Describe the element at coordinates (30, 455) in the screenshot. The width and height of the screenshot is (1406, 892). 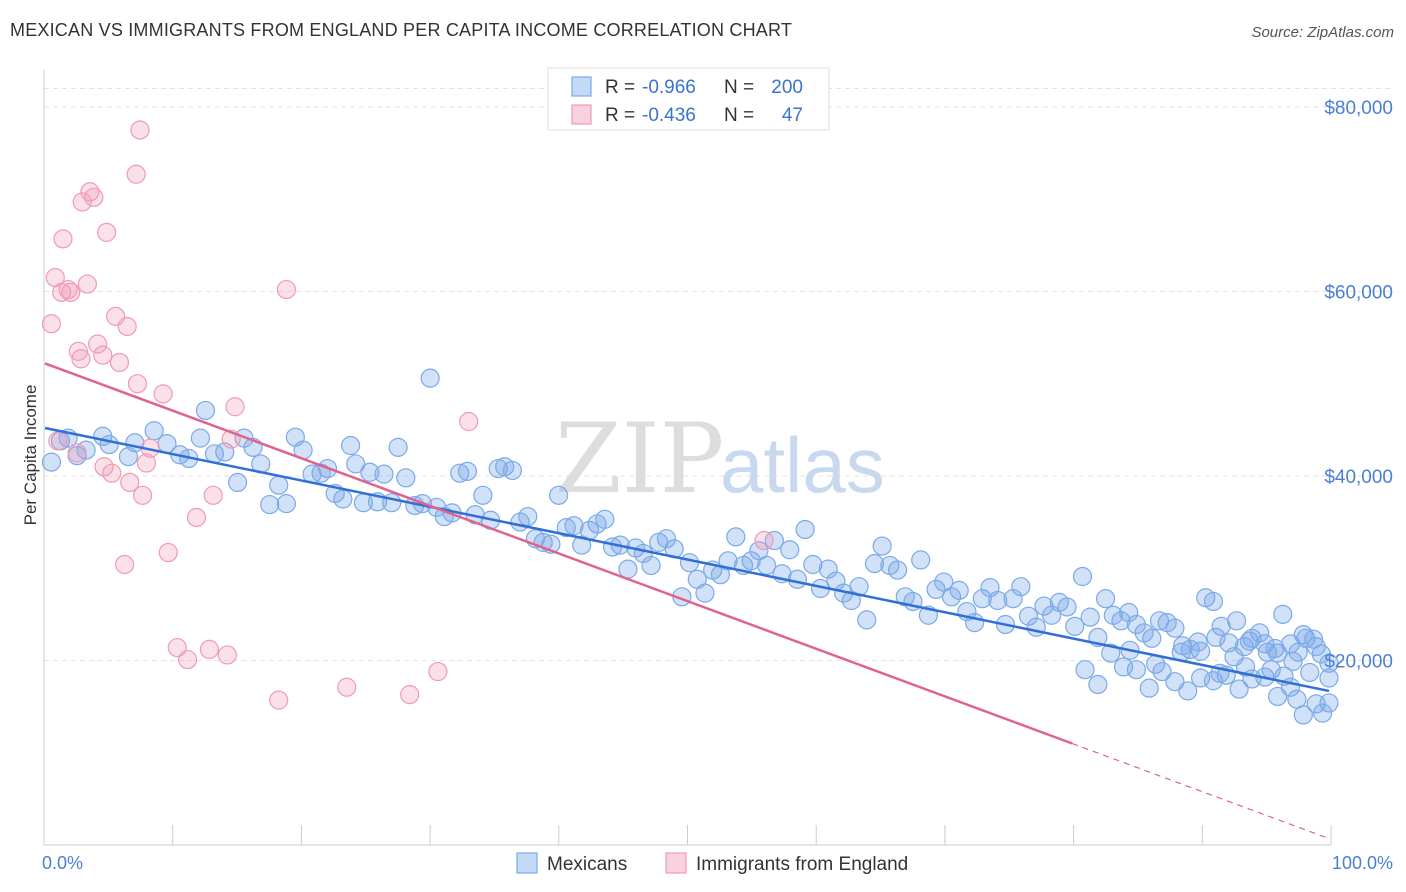
I see `y-axis-label: Per Capita Income` at that location.